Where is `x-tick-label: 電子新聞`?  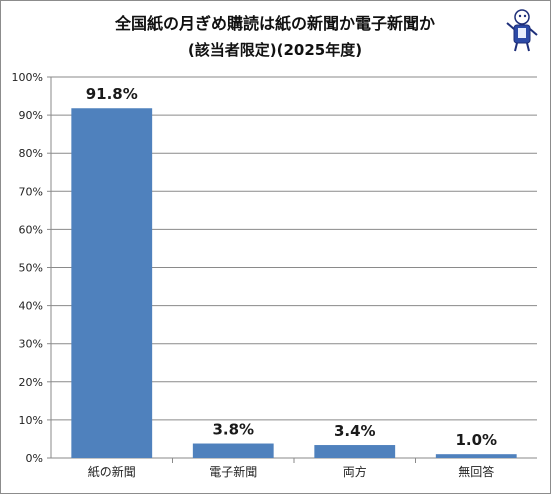 x-tick-label: 電子新聞 is located at coordinates (233, 471).